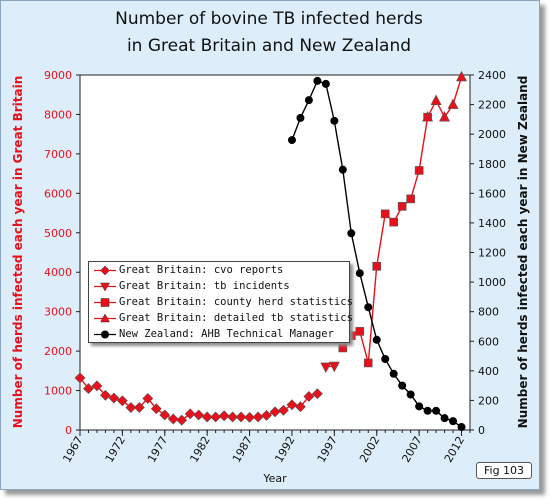  What do you see at coordinates (488, 400) in the screenshot?
I see `y-tick-label-right: 200` at bounding box center [488, 400].